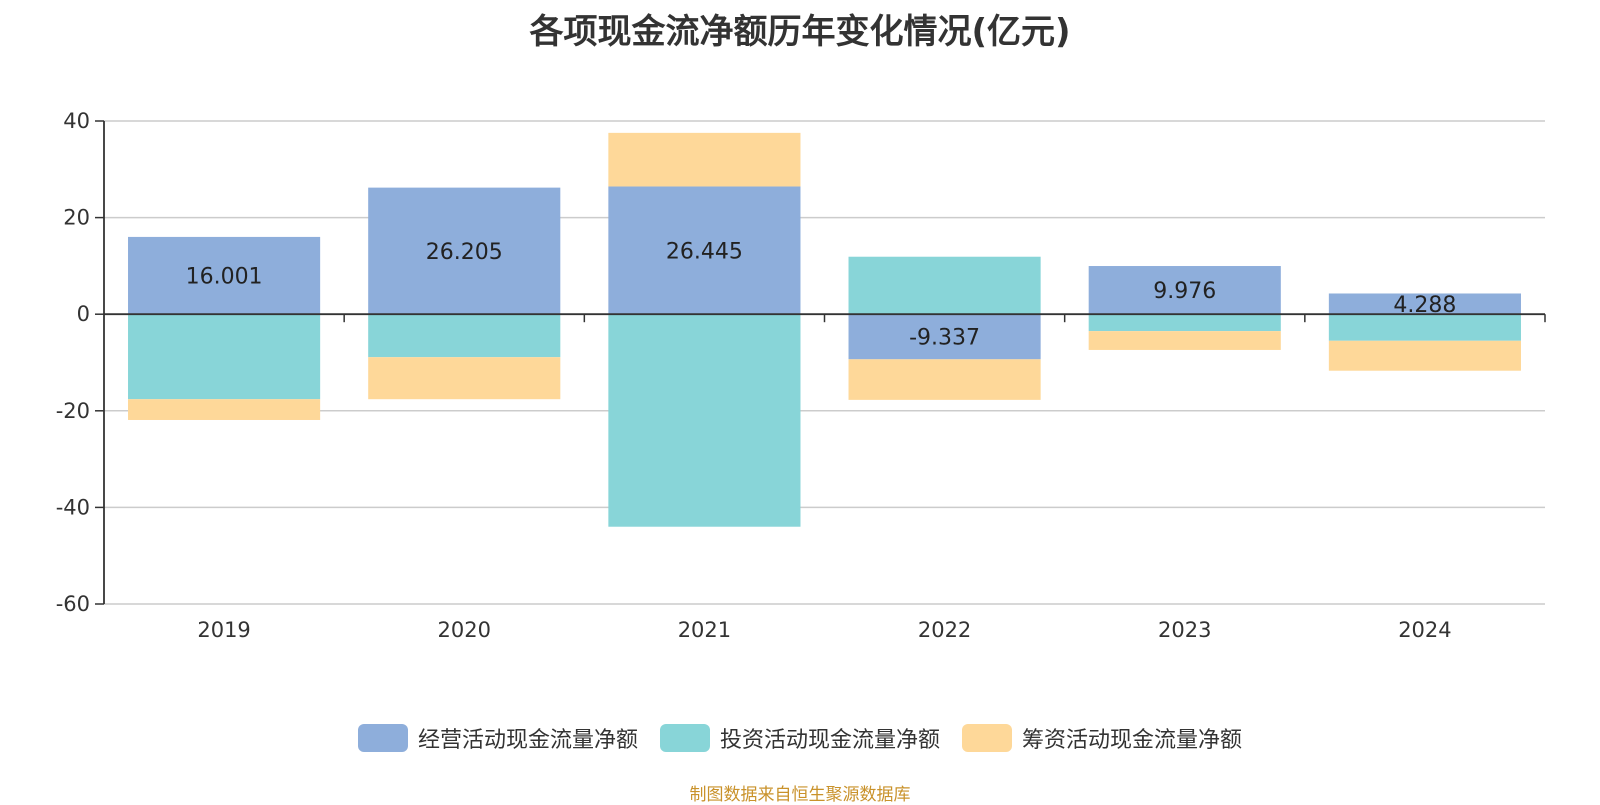 Image resolution: width=1600 pixels, height=805 pixels. I want to click on bar-series-2-2022, so click(944, 285).